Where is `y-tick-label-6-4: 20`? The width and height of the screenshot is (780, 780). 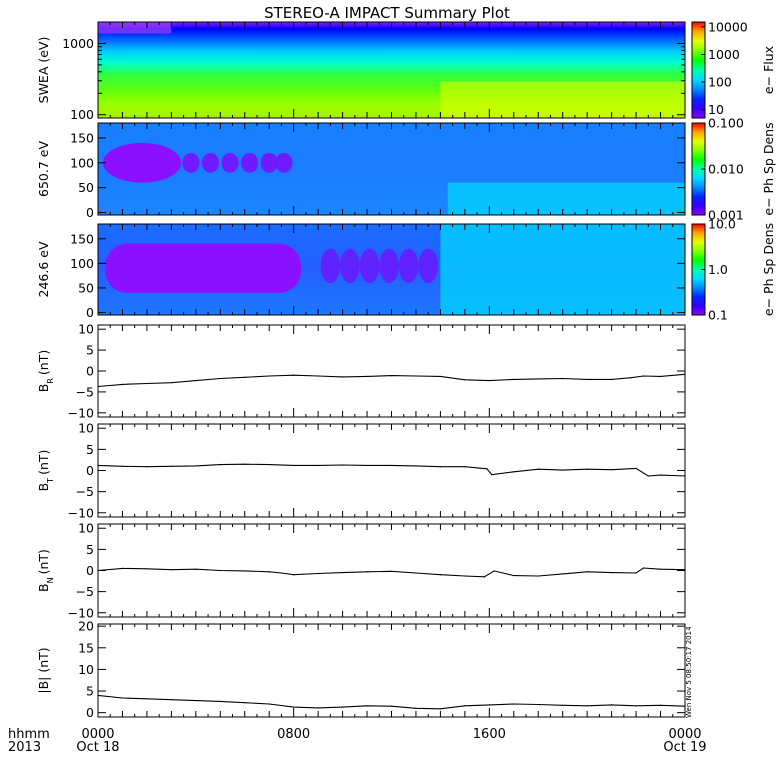 y-tick-label-6-4: 20 is located at coordinates (86, 626).